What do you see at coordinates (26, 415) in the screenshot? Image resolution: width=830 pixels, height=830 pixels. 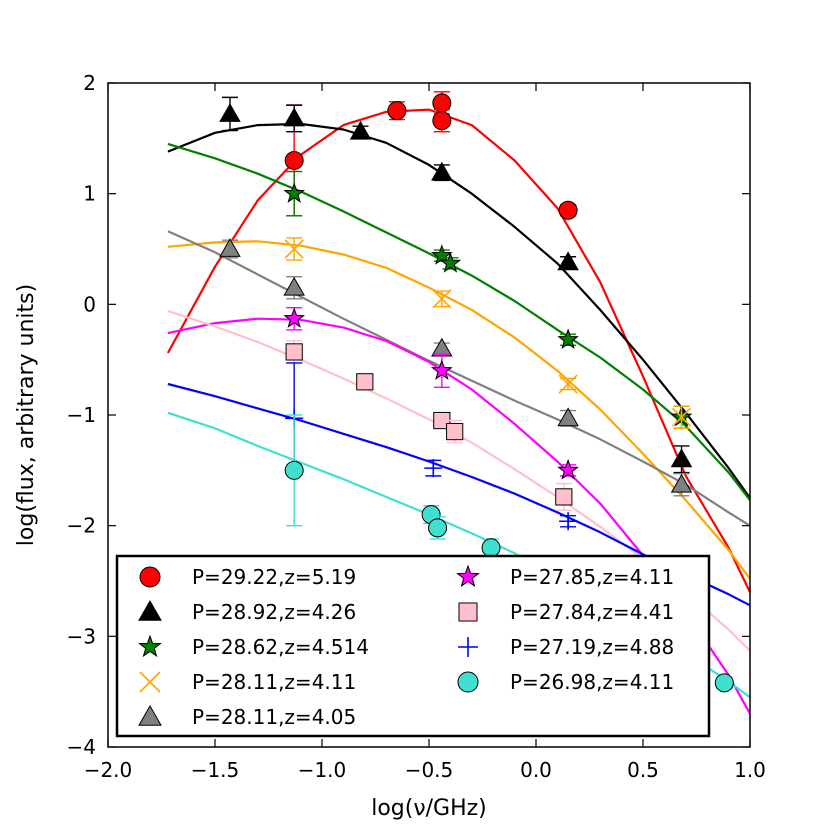 I see `y-axis-title: log(flux, arbitrary units)` at bounding box center [26, 415].